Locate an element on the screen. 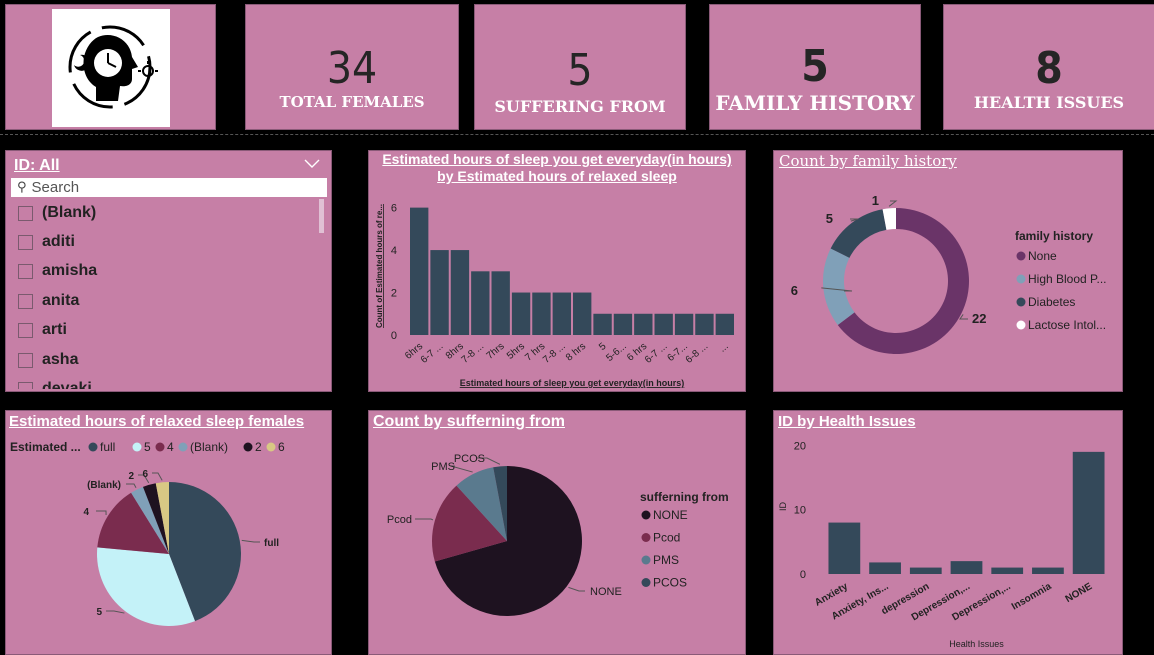 The image size is (1154, 655). slicer-item: (Blank) is located at coordinates (57, 213).